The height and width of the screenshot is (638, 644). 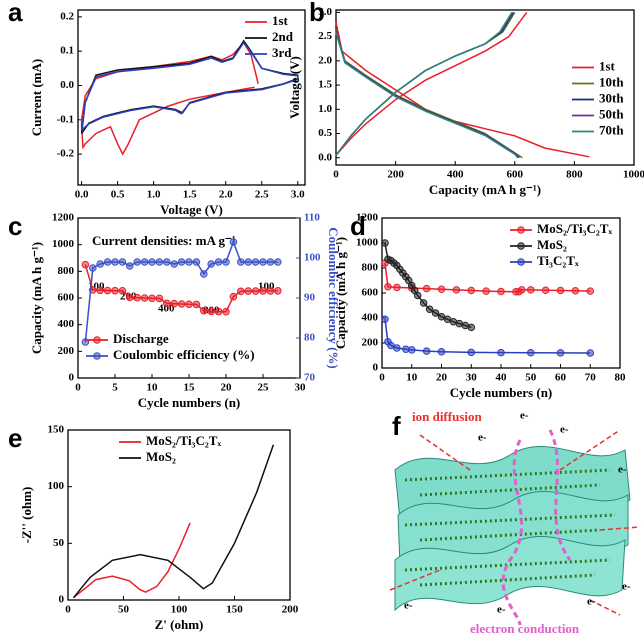 I want to click on x-tick-label: 100, so click(x=179, y=610).